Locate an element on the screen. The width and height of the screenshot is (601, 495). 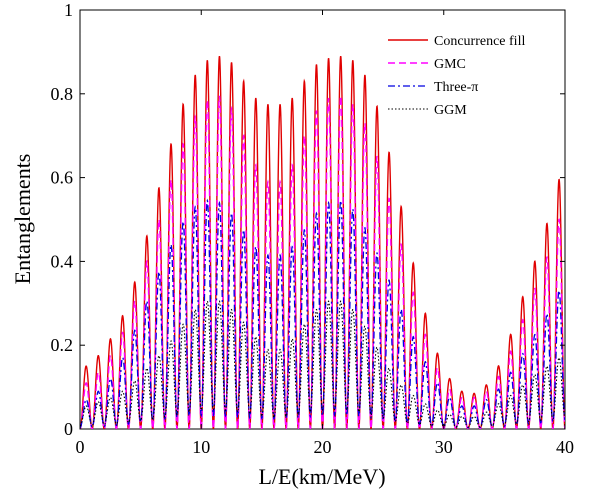
y-tick-label: 0.6 is located at coordinates (62, 178).